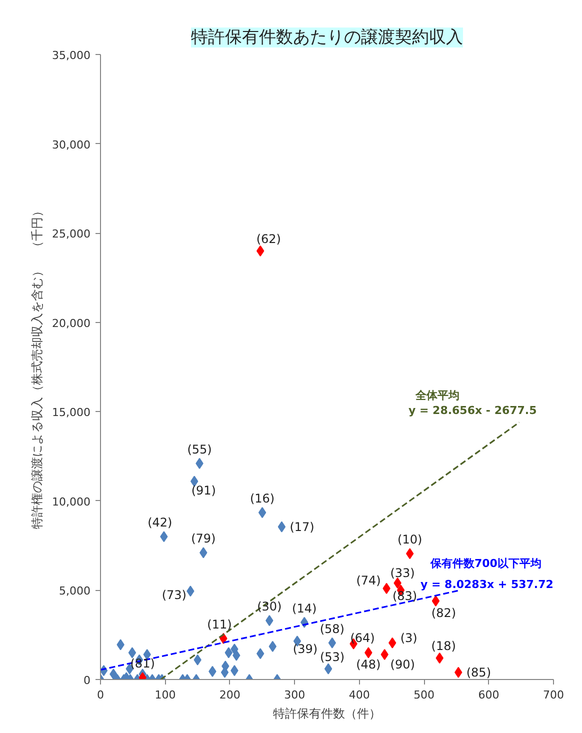 The image size is (582, 733). I want to click on annotation: (79), so click(203, 539).